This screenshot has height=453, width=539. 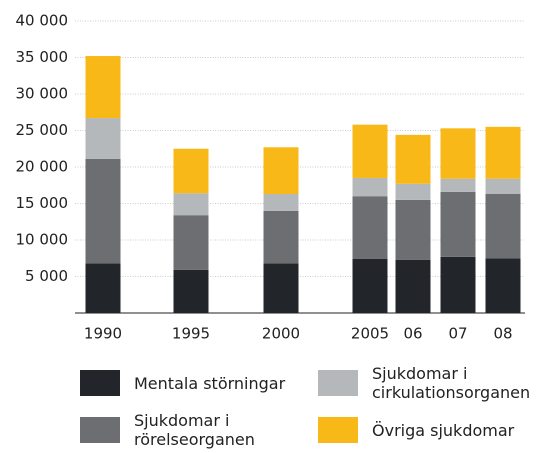 What do you see at coordinates (42, 240) in the screenshot?
I see `y-tick-label: 10 000` at bounding box center [42, 240].